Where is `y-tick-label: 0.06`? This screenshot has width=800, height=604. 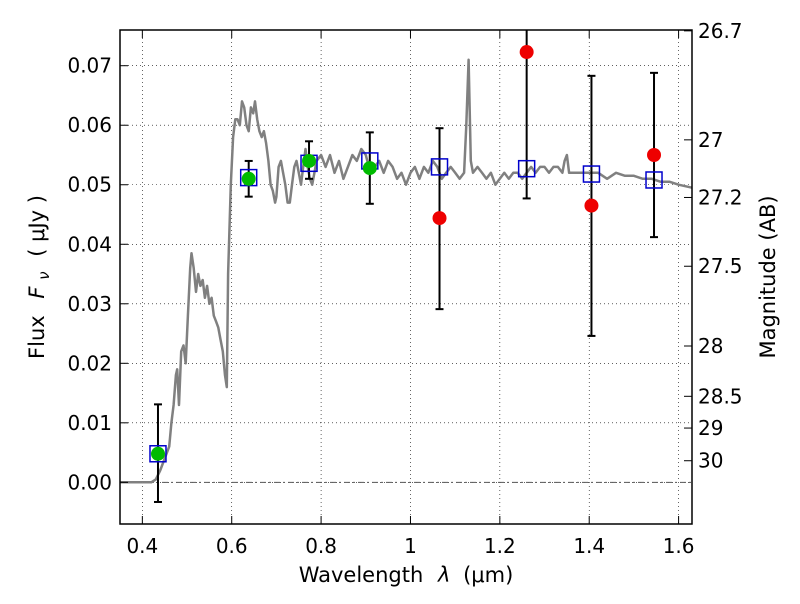
y-tick-label: 0.06 is located at coordinates (89, 125).